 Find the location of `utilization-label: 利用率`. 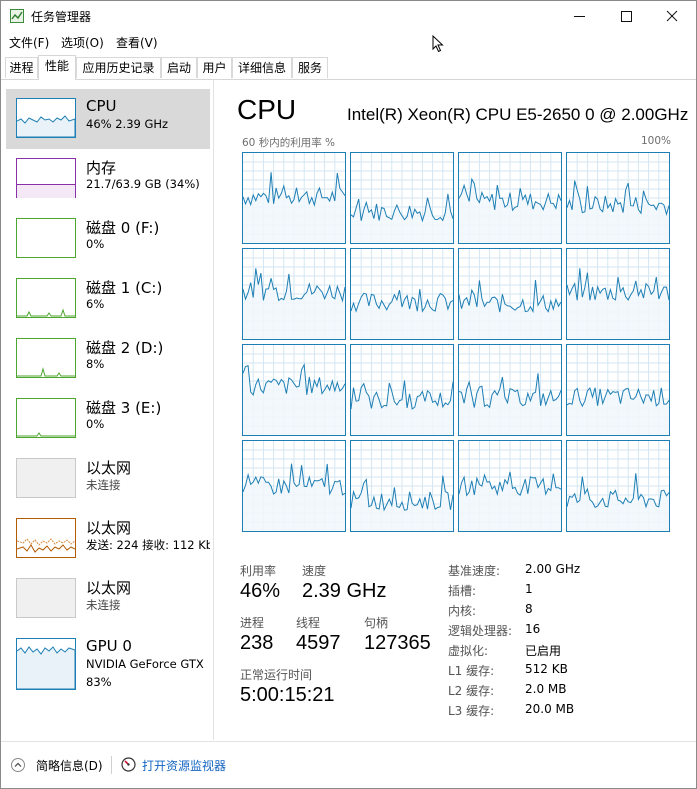

utilization-label: 利用率 is located at coordinates (258, 571).